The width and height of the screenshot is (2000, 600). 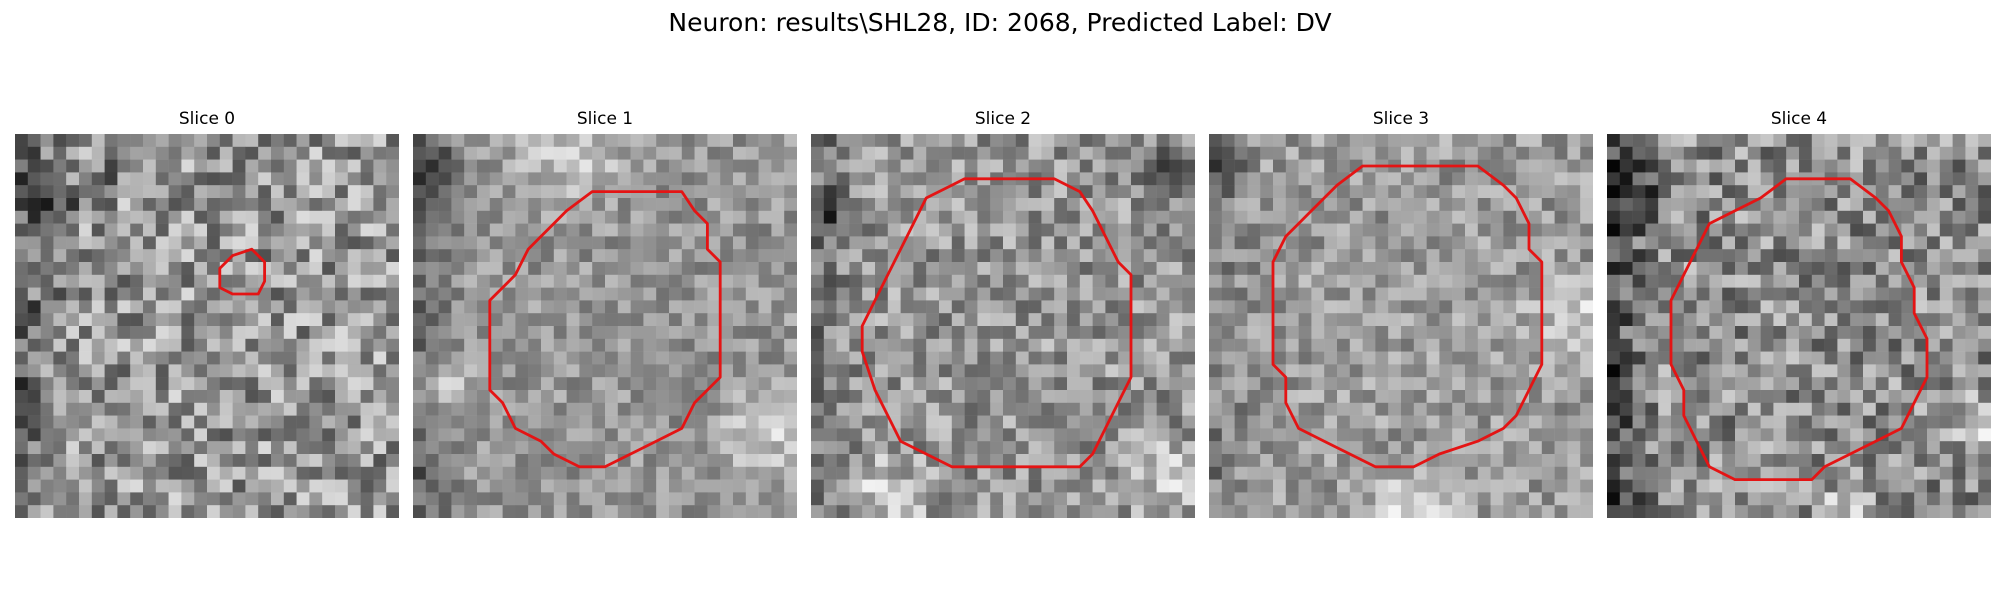 What do you see at coordinates (605, 119) in the screenshot?
I see `slice-title: Slice 1` at bounding box center [605, 119].